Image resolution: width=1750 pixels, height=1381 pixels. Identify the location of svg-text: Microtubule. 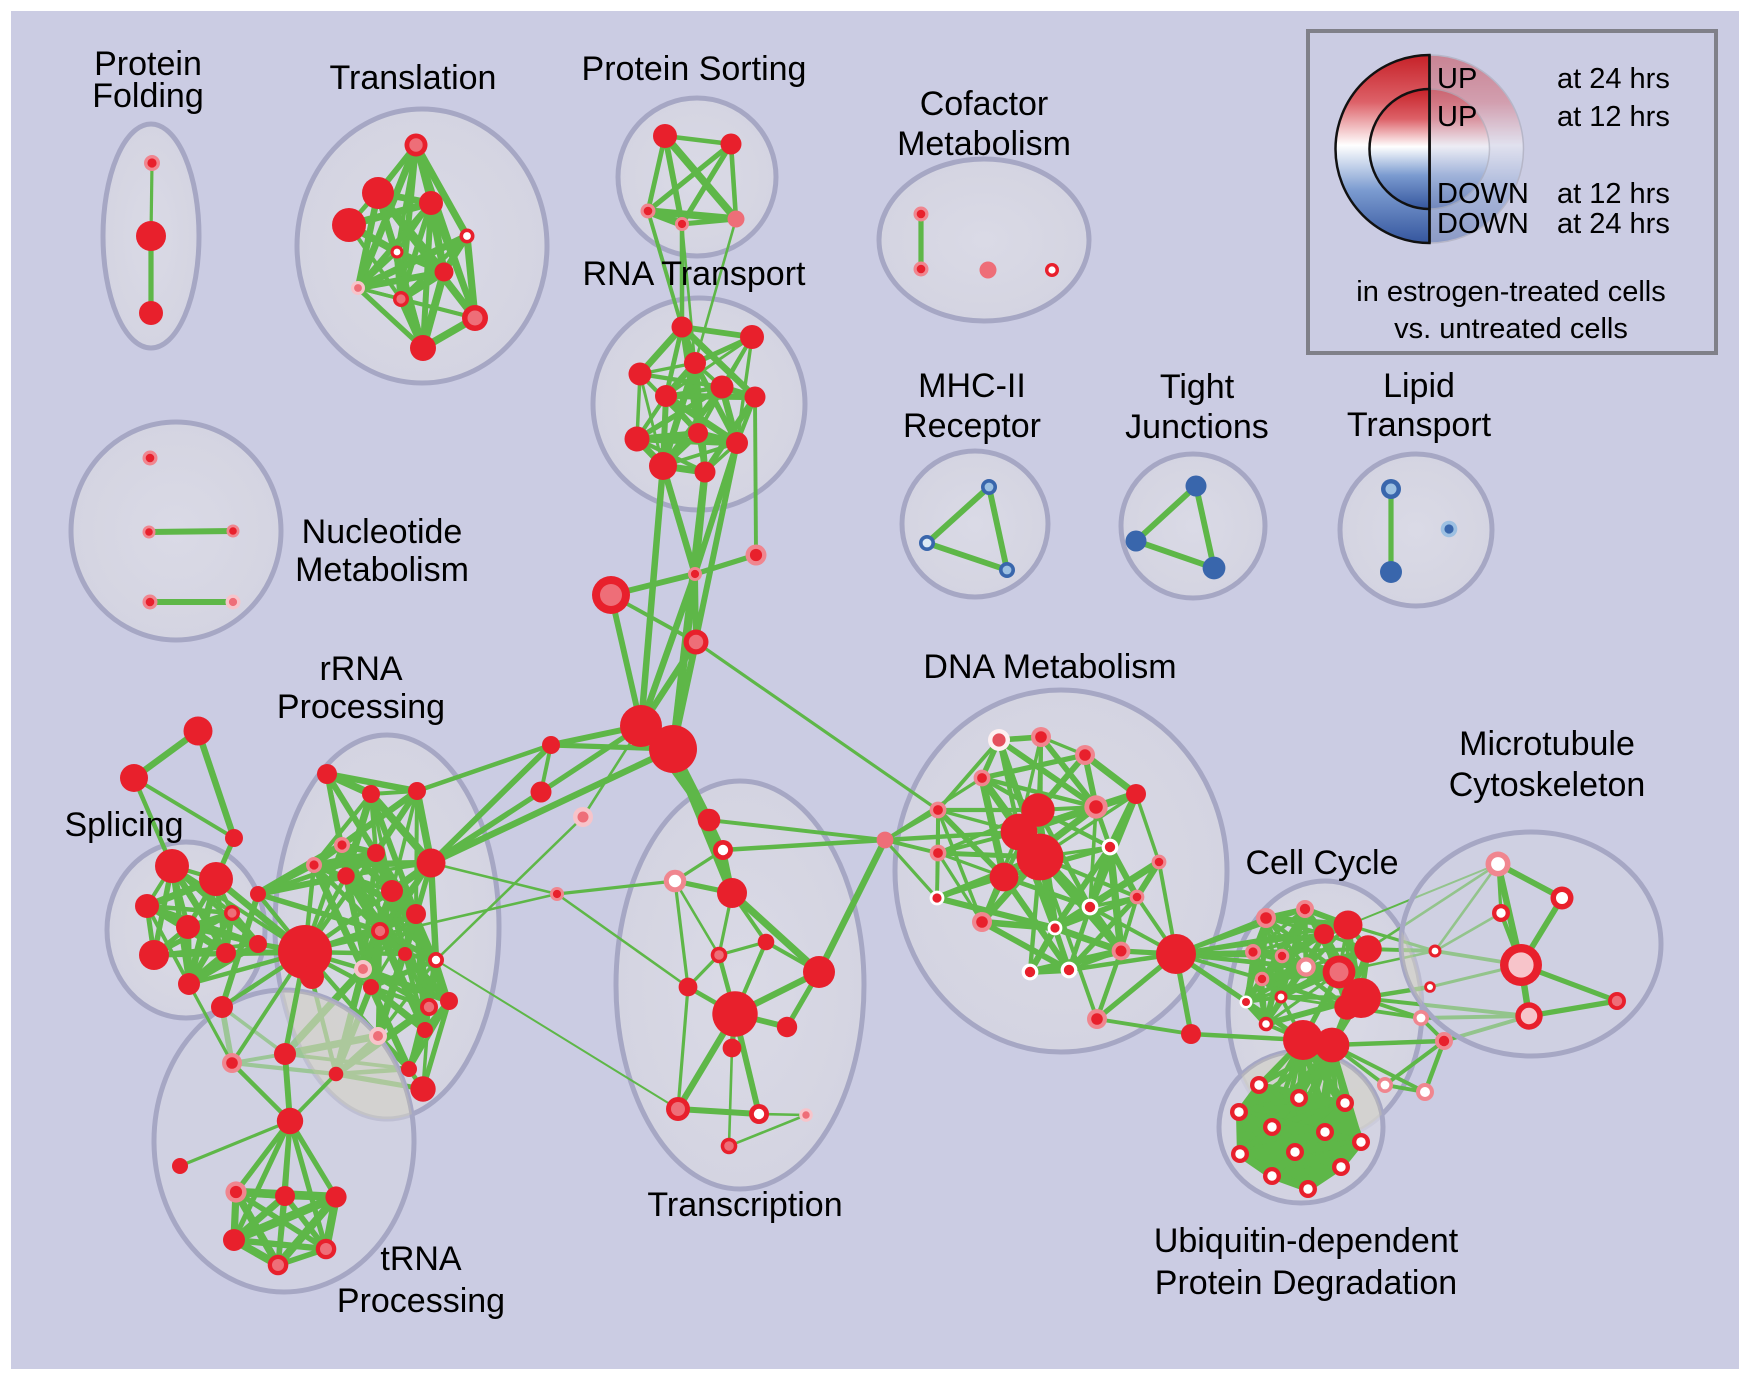
(1547, 744).